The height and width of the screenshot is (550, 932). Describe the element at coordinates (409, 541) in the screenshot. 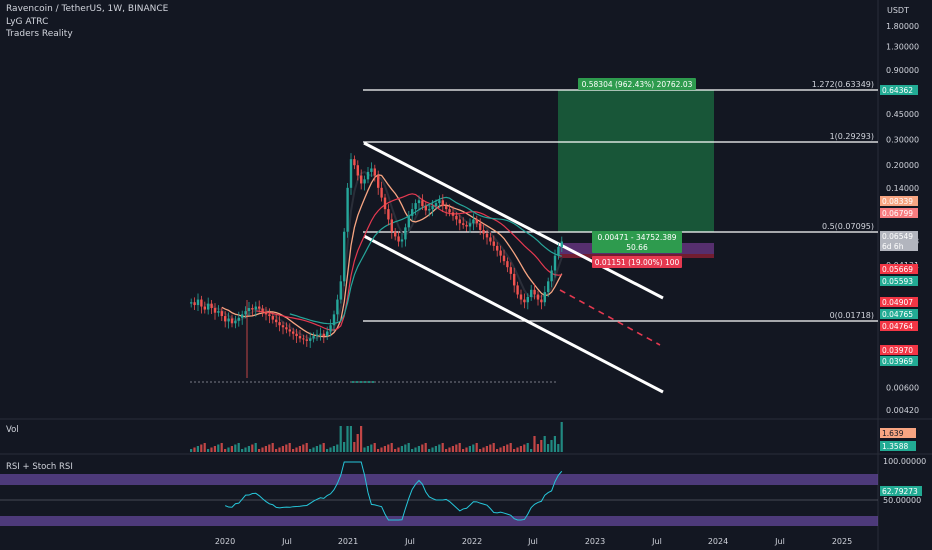

I see `x-tick-label: Jul` at that location.